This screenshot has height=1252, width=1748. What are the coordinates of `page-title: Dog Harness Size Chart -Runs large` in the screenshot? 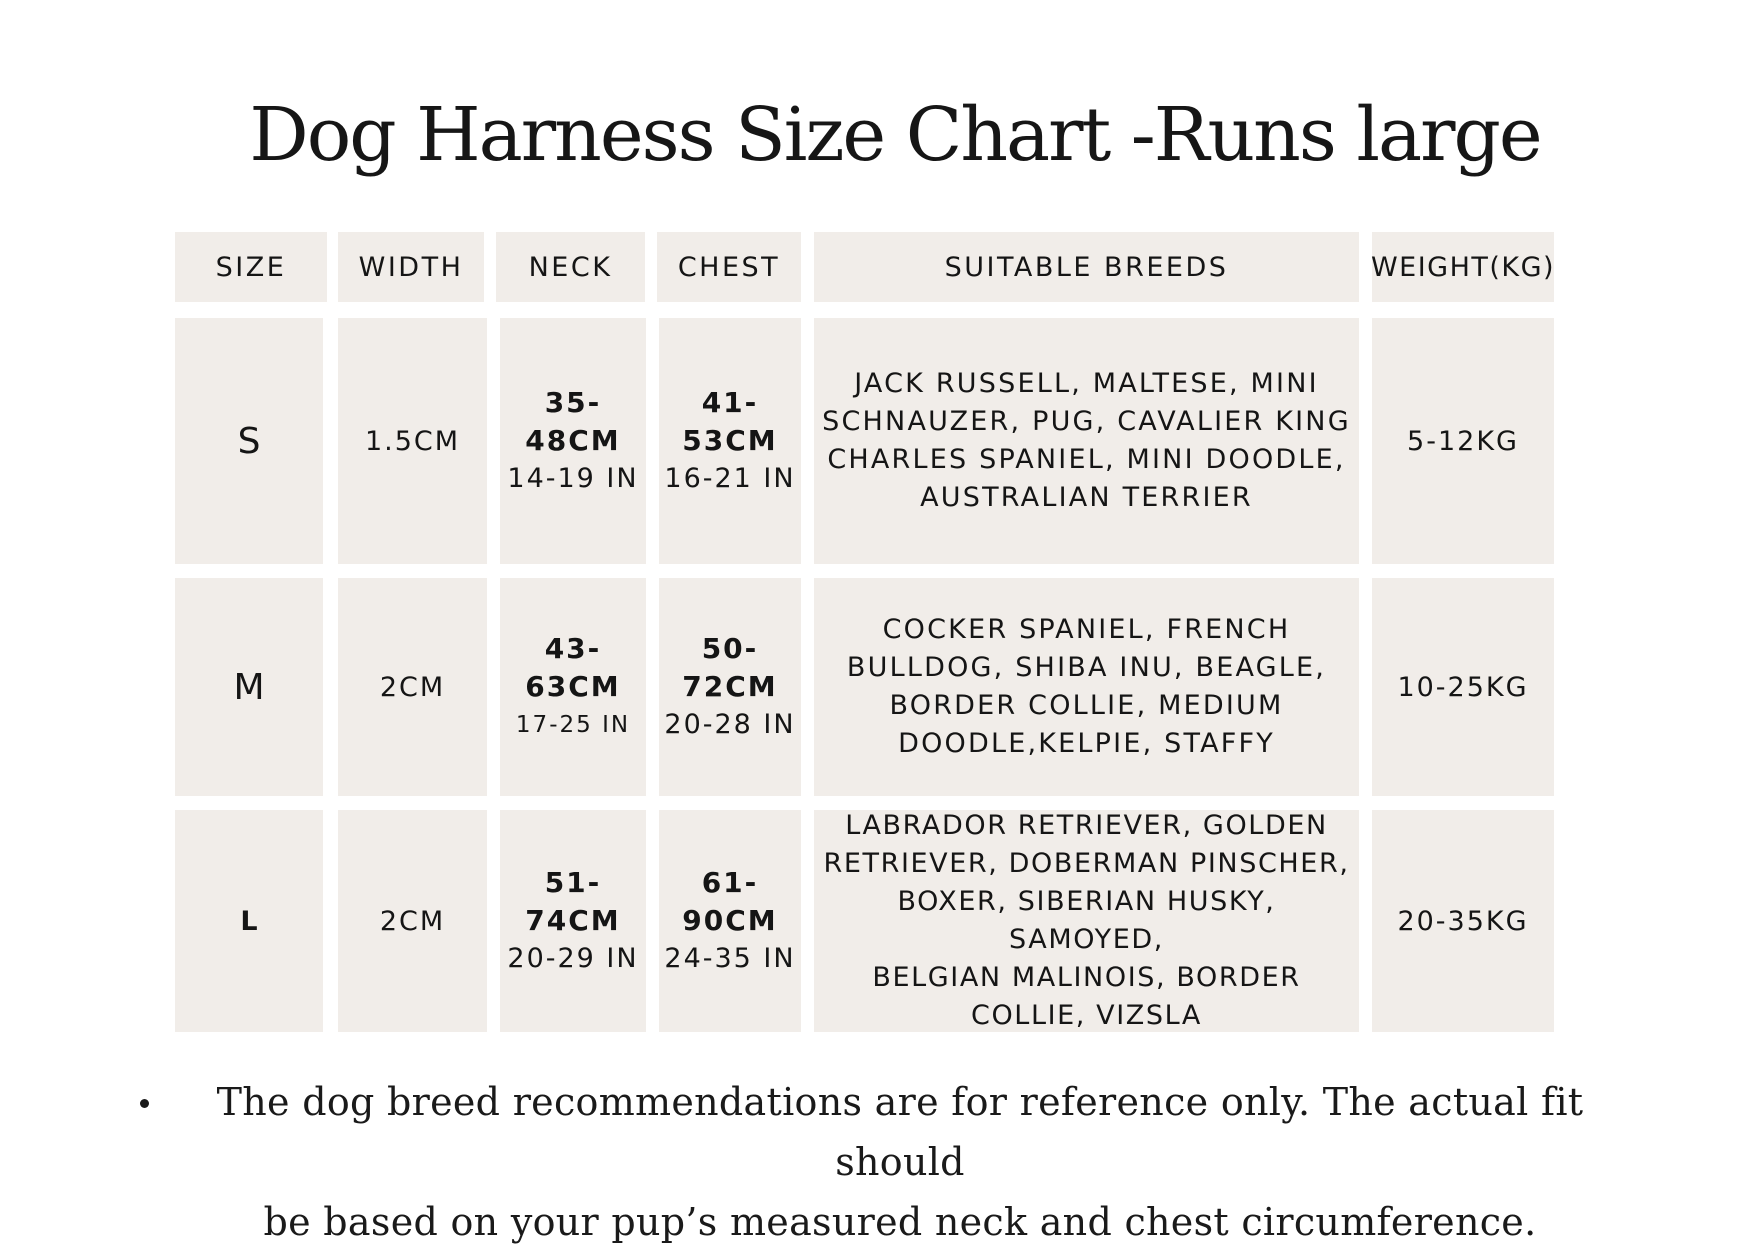 It's located at (895, 135).